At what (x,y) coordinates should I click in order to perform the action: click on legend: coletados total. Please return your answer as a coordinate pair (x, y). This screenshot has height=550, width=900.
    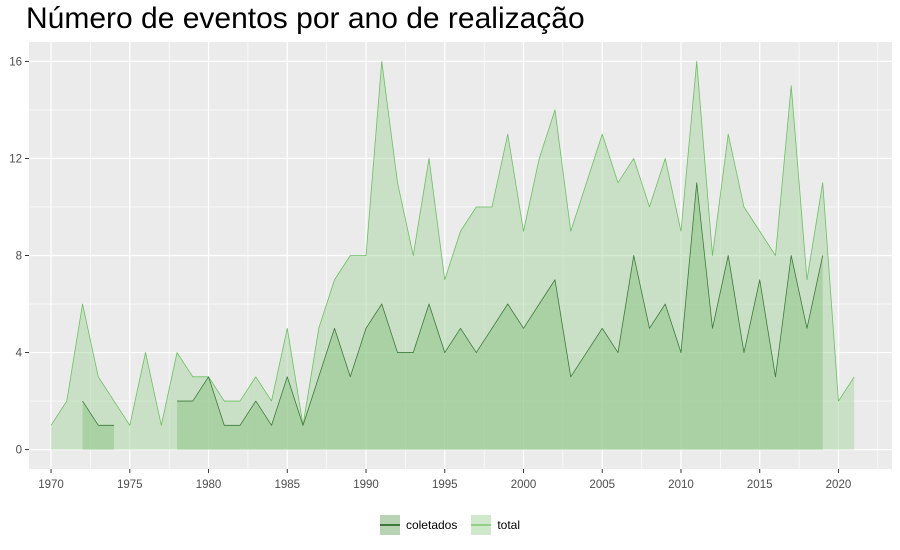
    Looking at the image, I should click on (450, 525).